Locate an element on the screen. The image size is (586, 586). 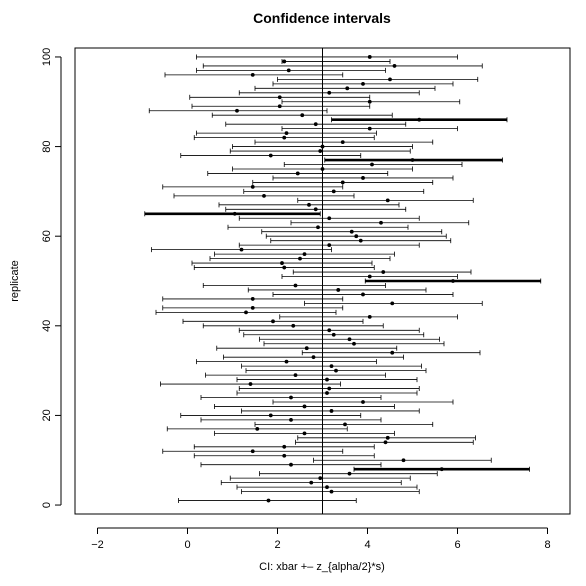
x-tick-label: 4 is located at coordinates (367, 545).